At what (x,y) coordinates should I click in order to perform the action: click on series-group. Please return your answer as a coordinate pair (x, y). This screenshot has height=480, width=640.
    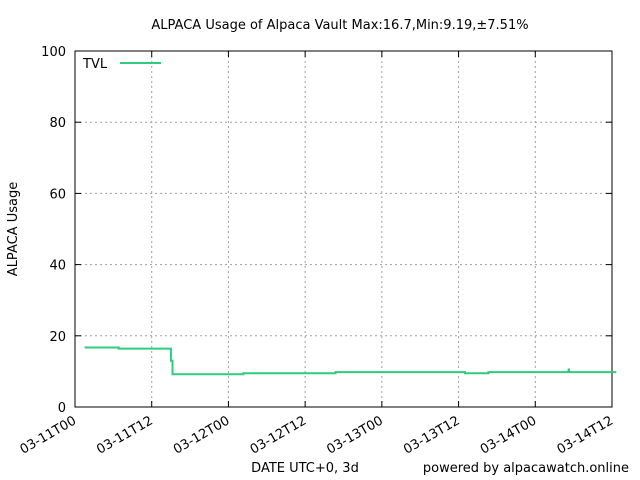
    Looking at the image, I should click on (350, 361).